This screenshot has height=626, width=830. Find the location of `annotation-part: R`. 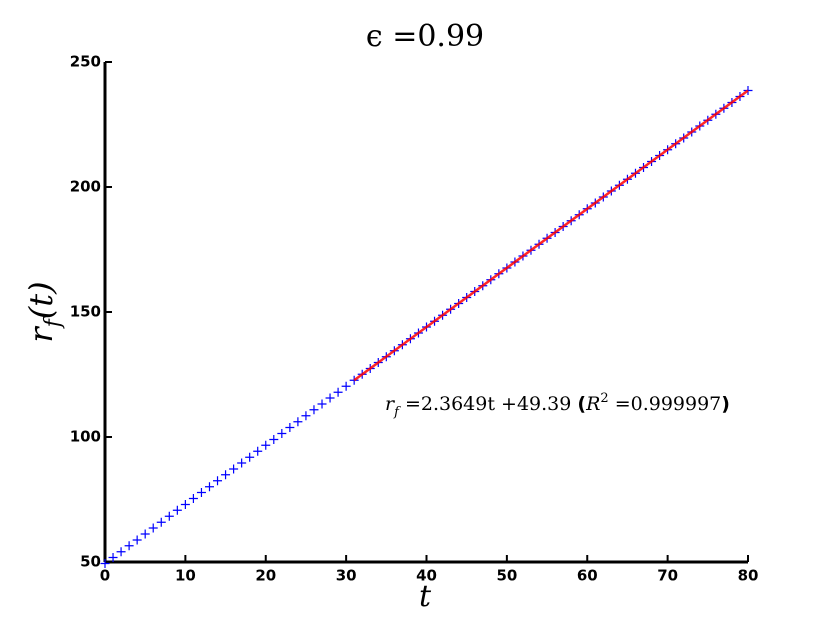

annotation-part: R is located at coordinates (592, 404).